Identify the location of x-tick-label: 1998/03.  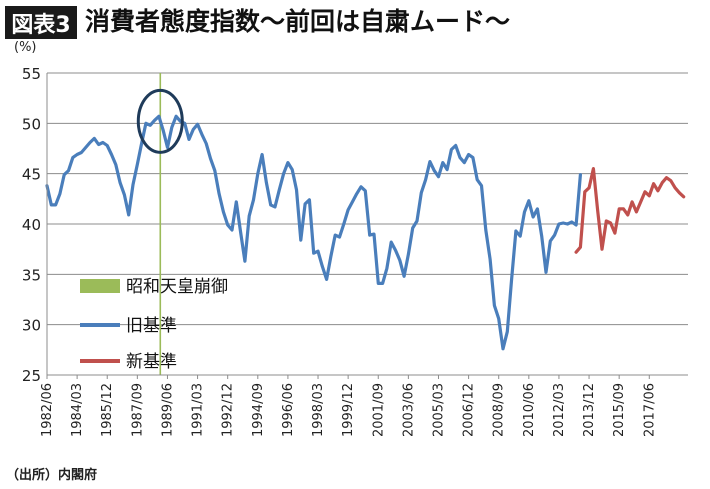
(318, 410).